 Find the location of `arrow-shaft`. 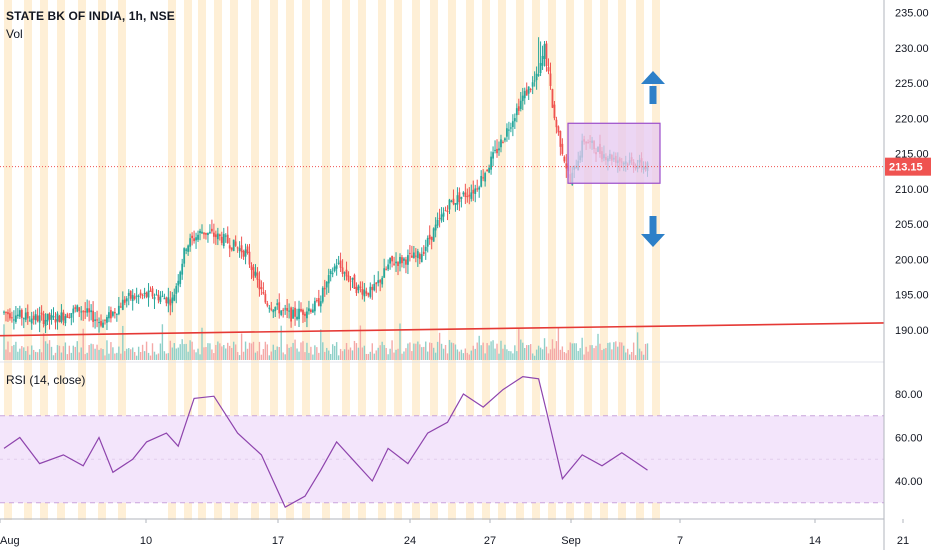

arrow-shaft is located at coordinates (653, 95).